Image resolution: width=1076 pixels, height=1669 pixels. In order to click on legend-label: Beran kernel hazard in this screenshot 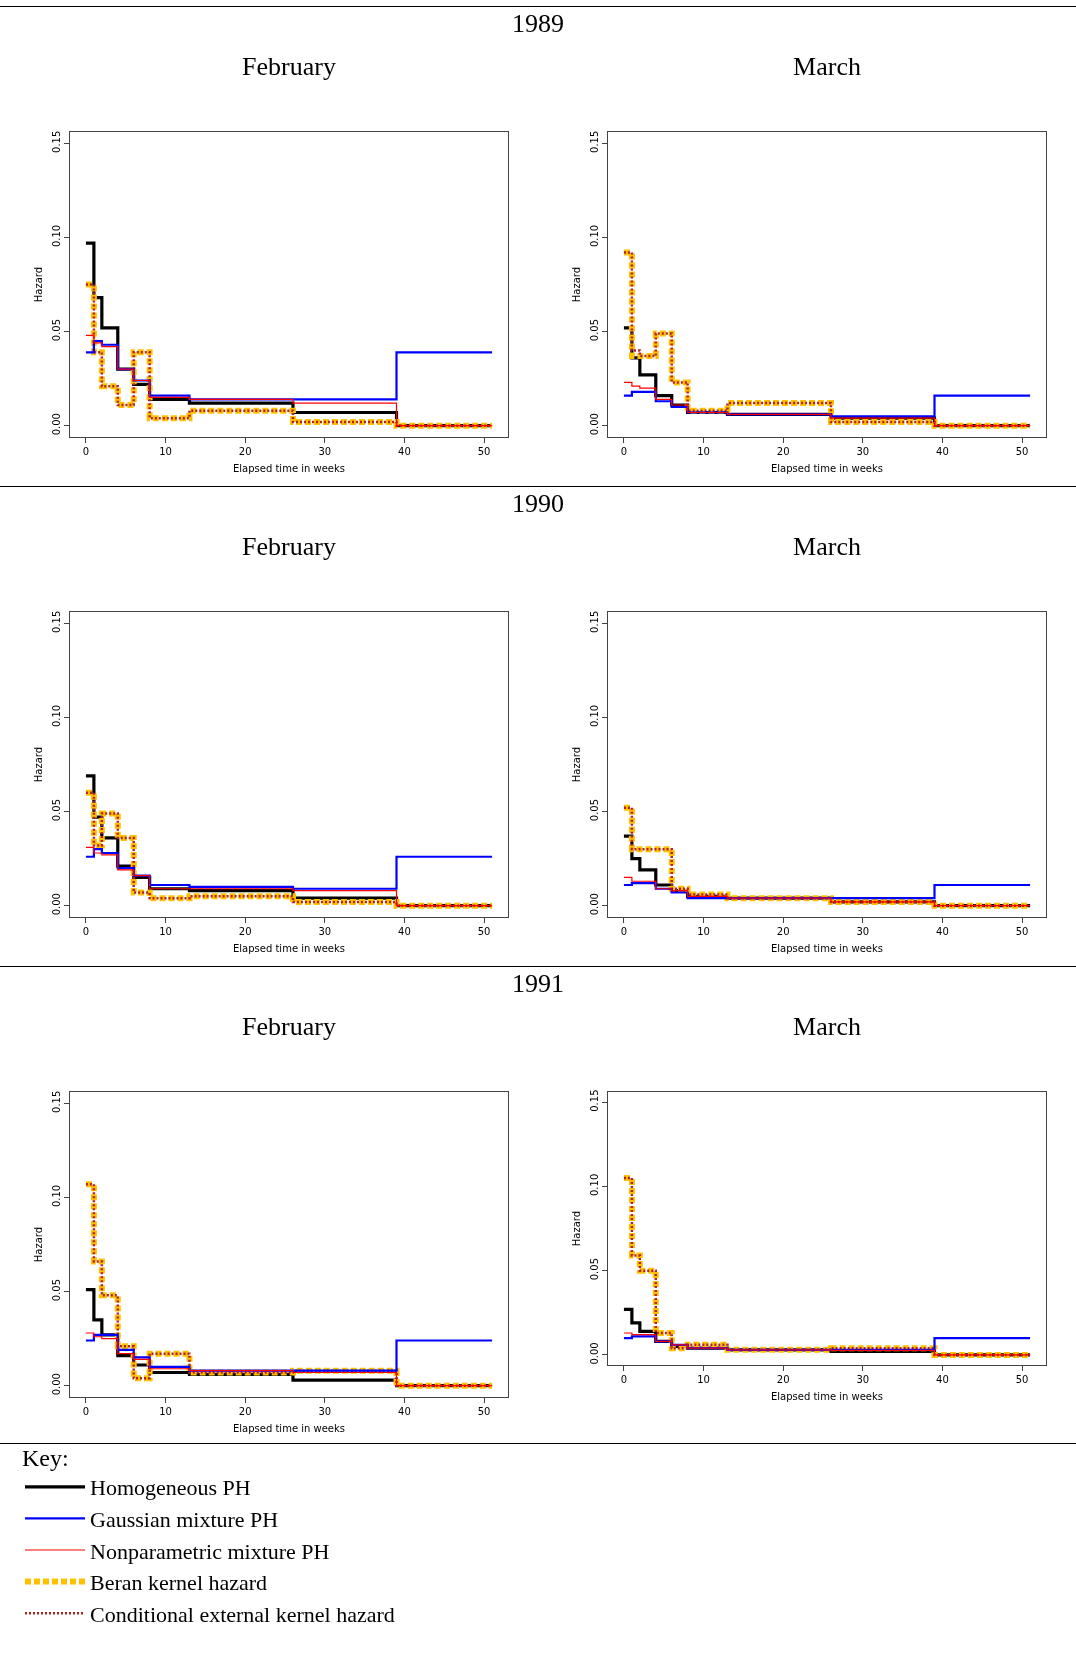, I will do `click(179, 1583)`.